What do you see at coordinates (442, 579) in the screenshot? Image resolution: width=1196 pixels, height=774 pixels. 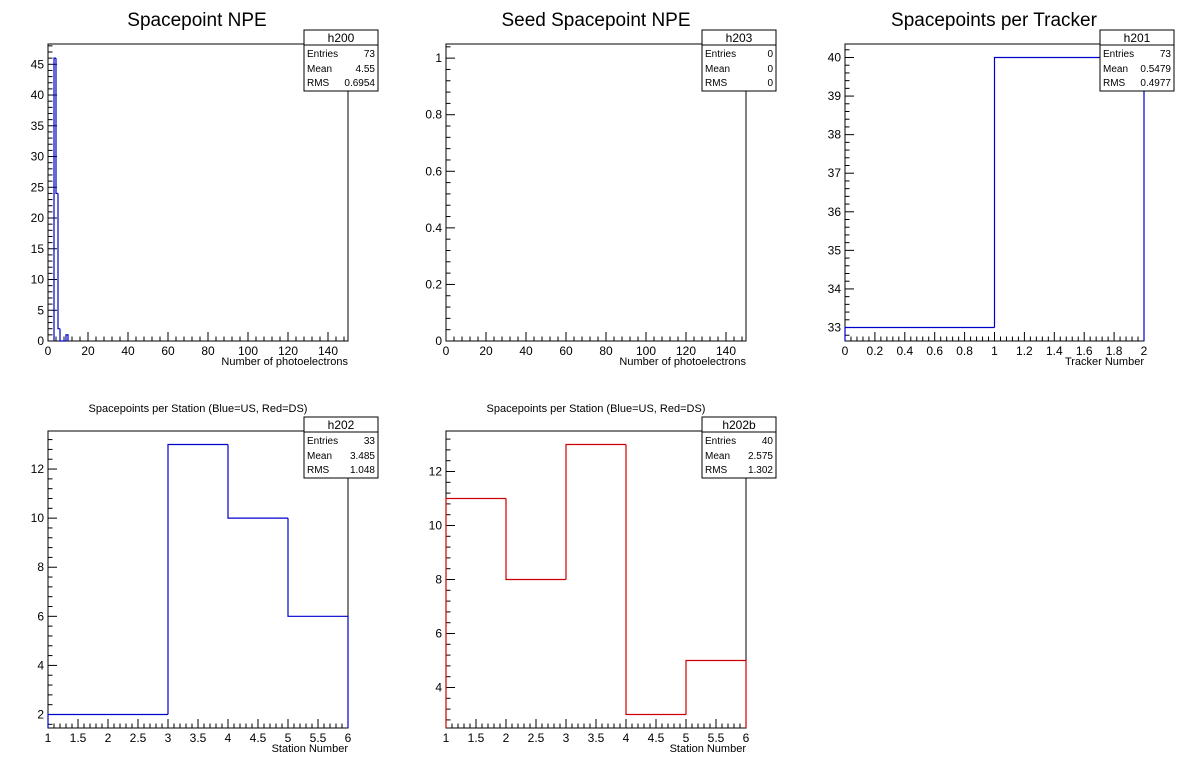 I see `y-axis: 4 6 8 10 12` at bounding box center [442, 579].